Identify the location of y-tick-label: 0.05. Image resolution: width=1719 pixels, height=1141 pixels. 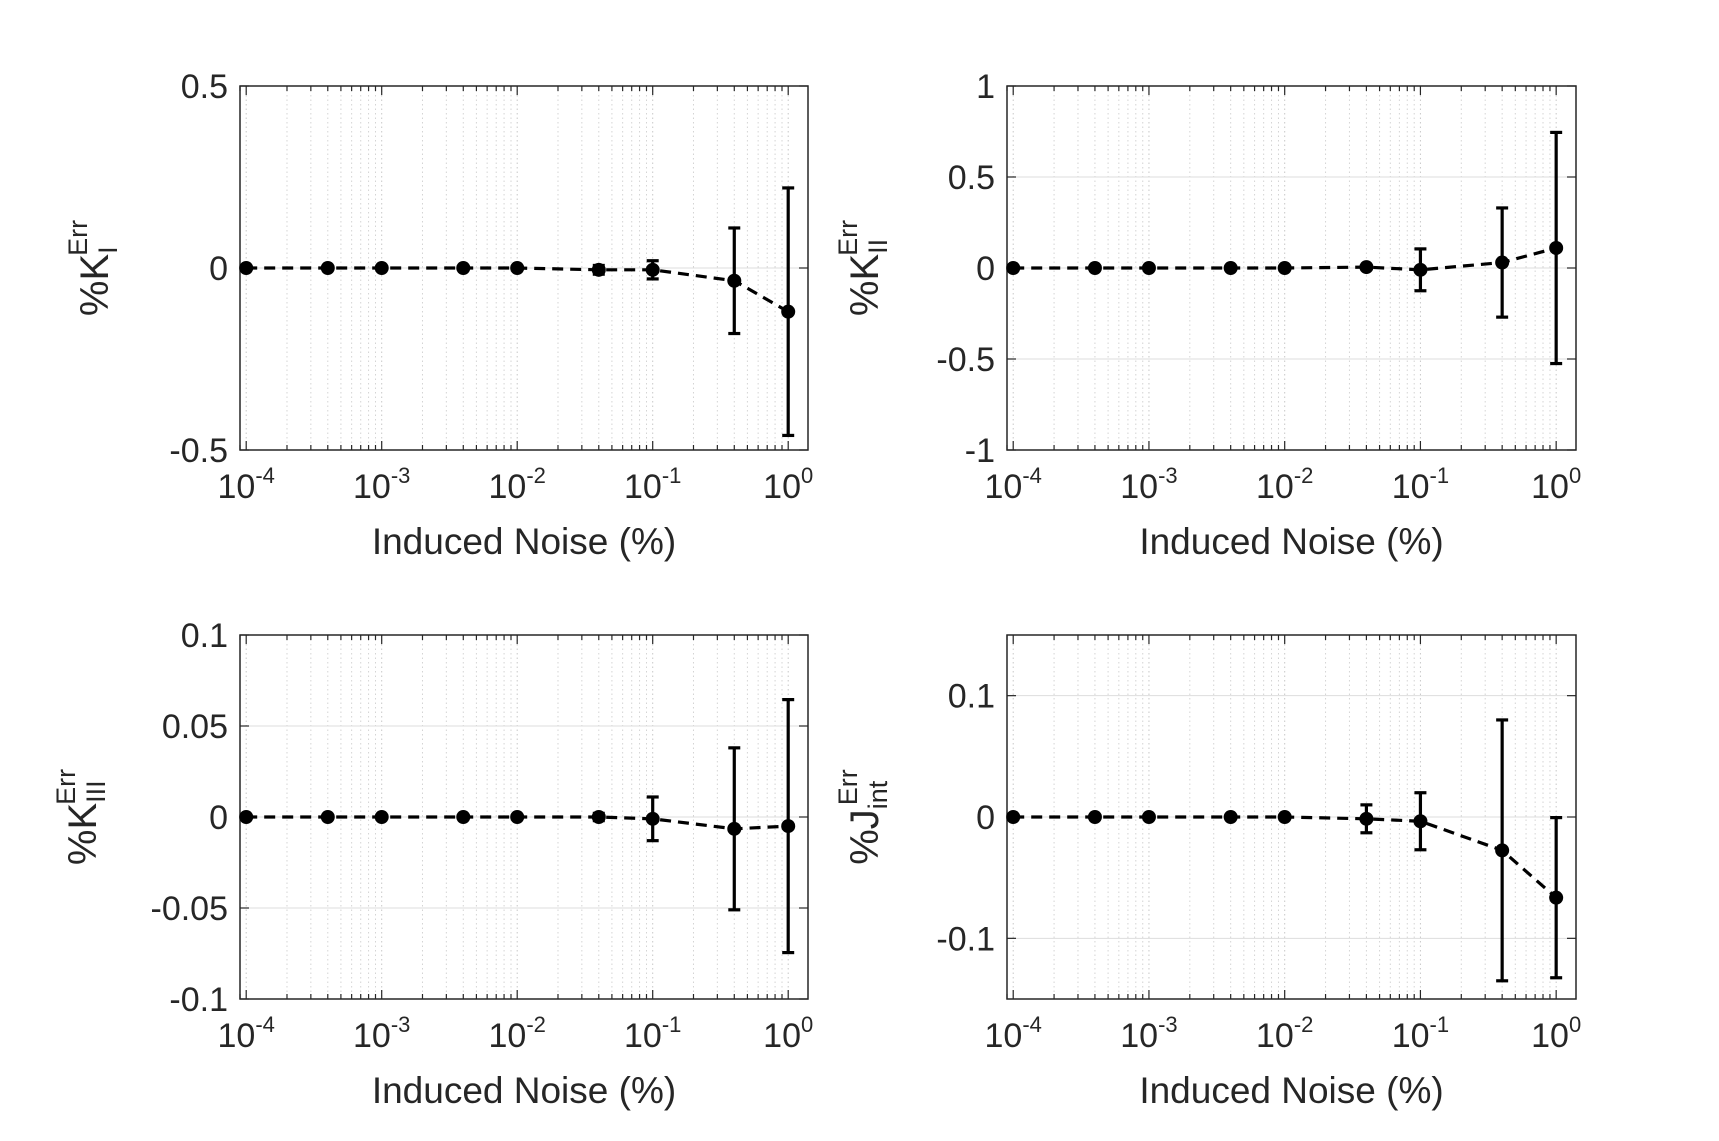
(195, 727).